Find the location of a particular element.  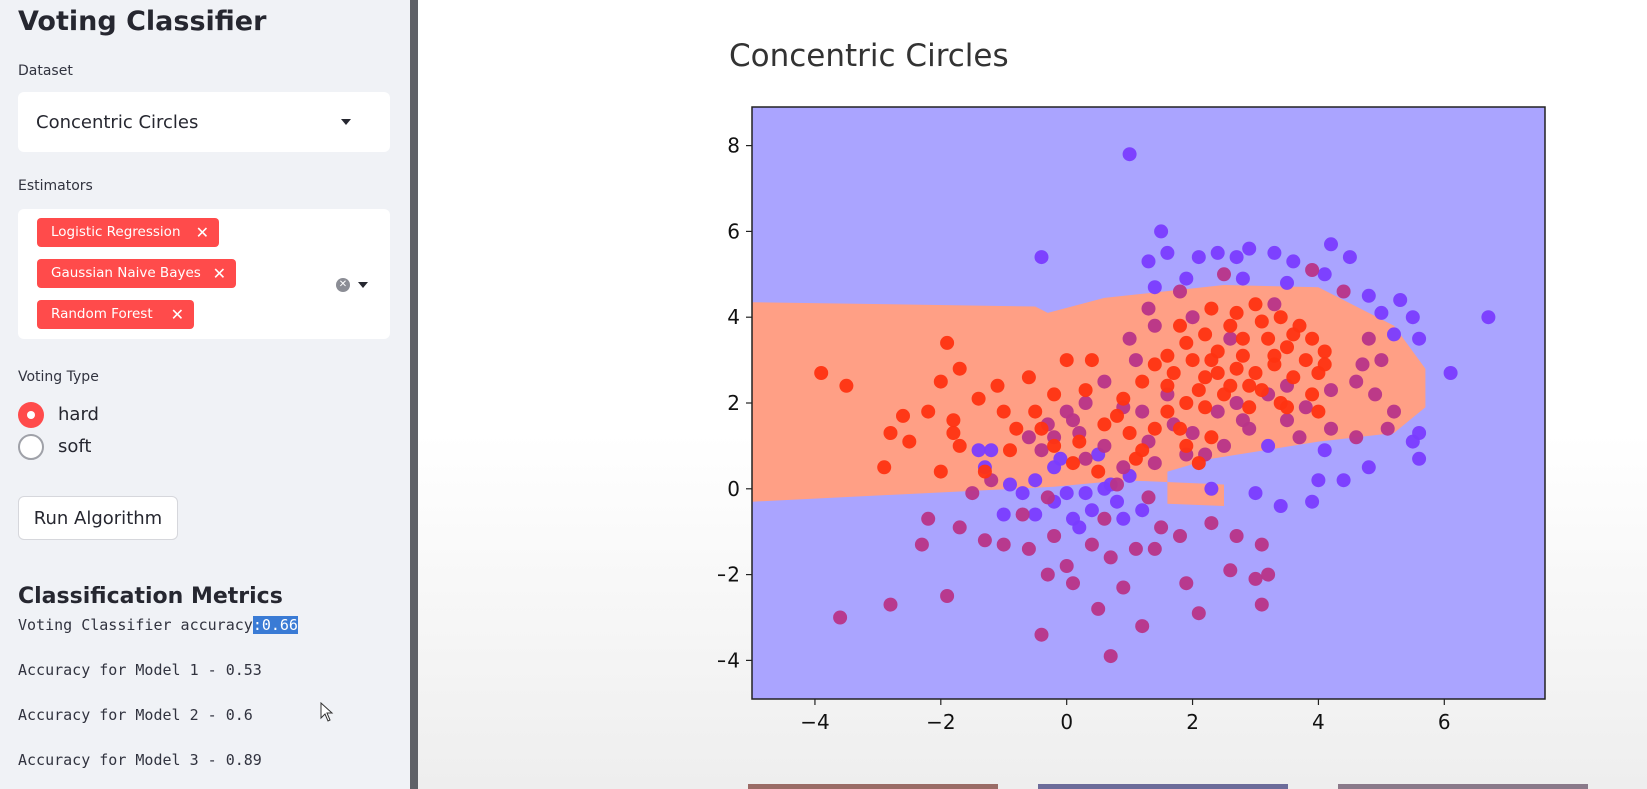

x-tick-label: 4 is located at coordinates (1318, 722).